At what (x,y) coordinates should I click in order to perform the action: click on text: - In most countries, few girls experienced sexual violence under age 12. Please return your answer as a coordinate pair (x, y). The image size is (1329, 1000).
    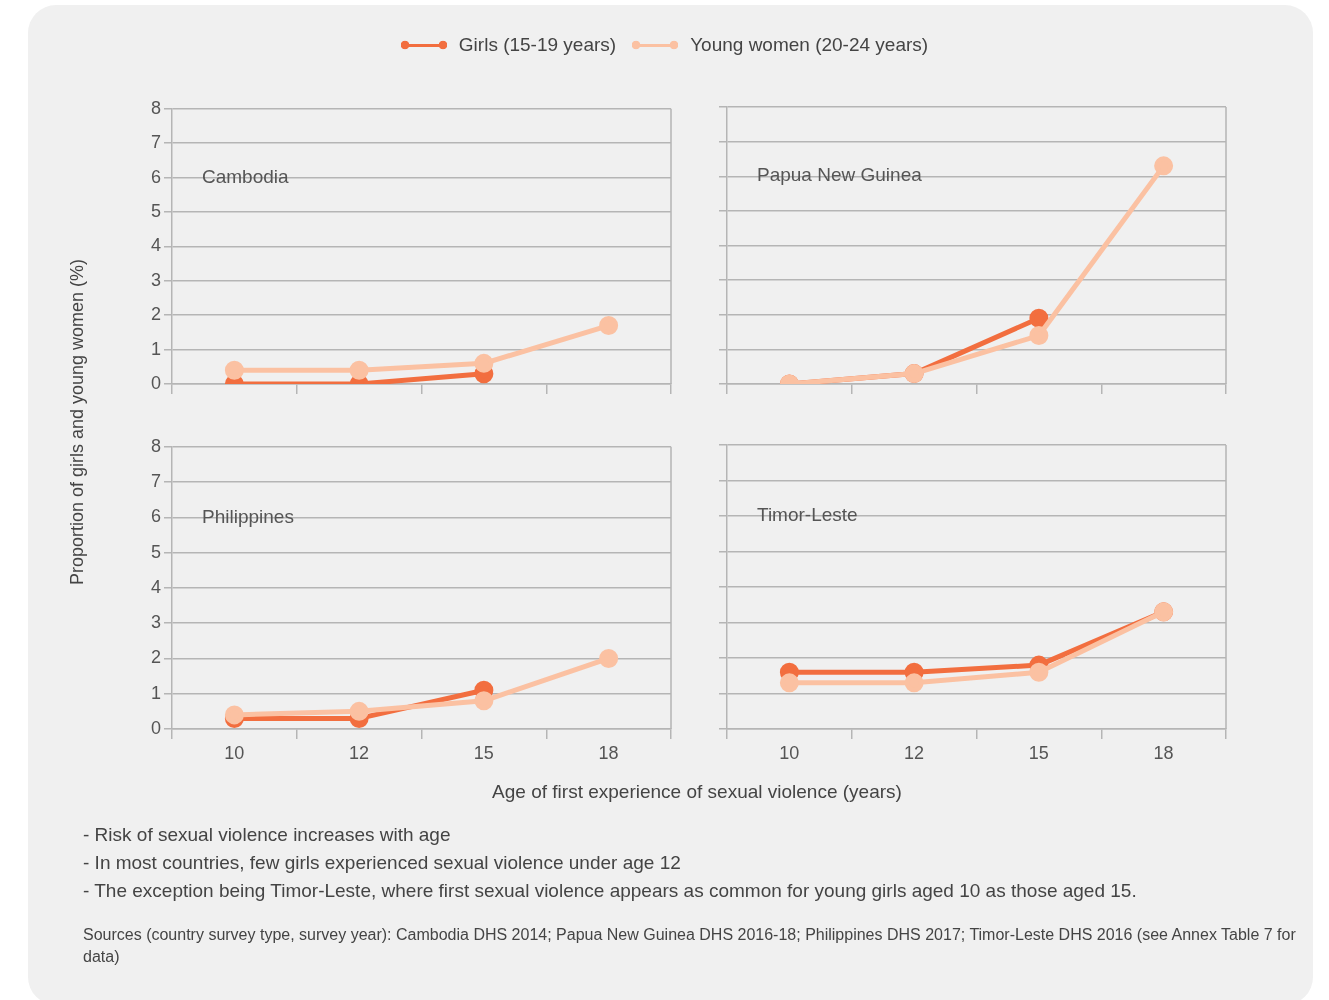
    Looking at the image, I should click on (382, 863).